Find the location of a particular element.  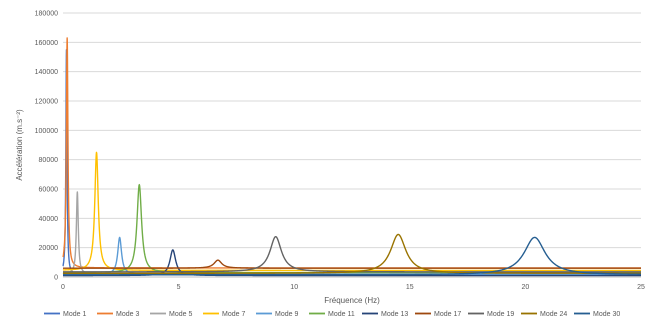

x-tick-label: 0 is located at coordinates (63, 287).